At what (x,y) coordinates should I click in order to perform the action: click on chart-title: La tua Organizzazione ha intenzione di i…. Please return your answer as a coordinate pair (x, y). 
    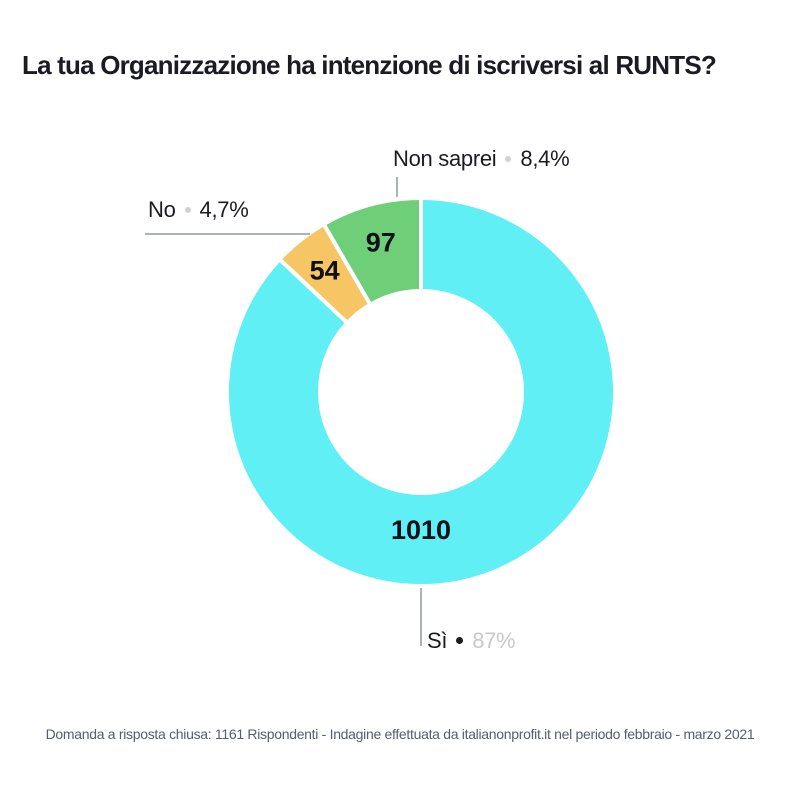
    Looking at the image, I should click on (369, 65).